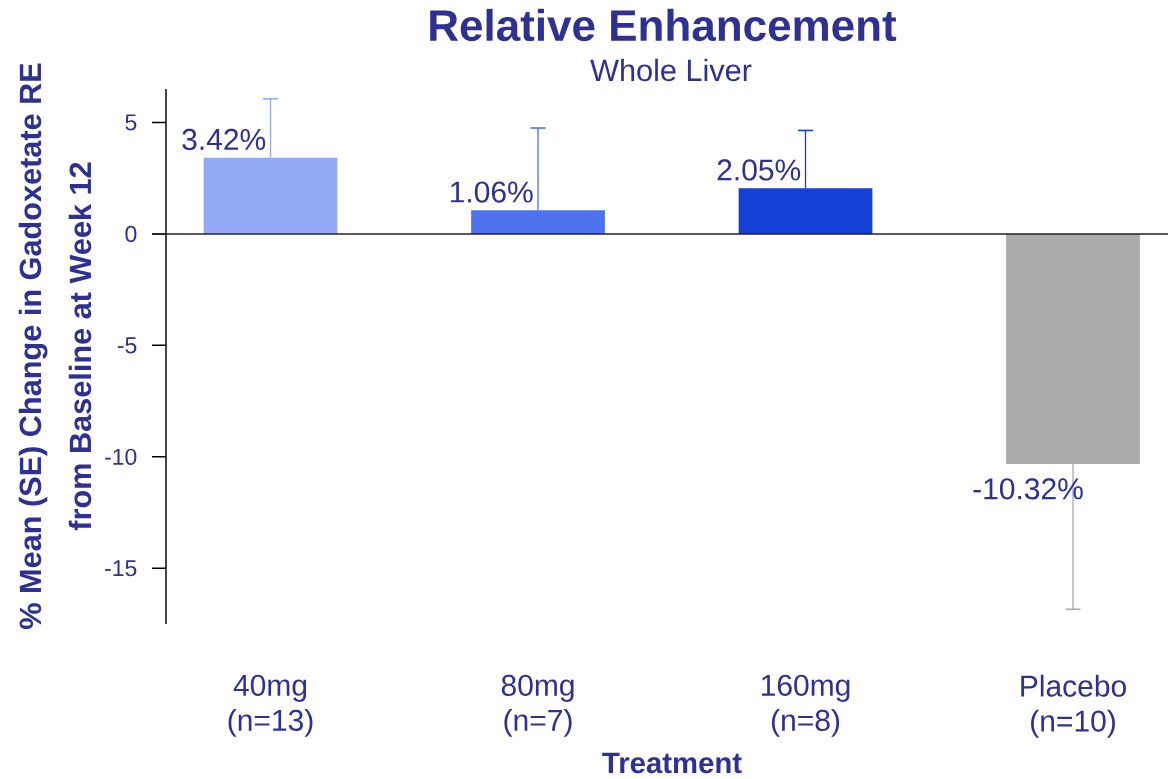 This screenshot has width=1168, height=779. I want to click on data-label: -10.32%, so click(1028, 489).